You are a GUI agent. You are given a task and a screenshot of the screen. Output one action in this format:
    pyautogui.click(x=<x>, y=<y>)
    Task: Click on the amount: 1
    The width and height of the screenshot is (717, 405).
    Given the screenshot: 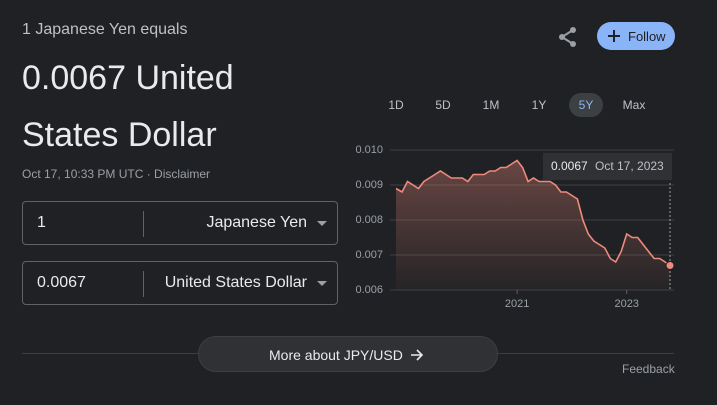 What is the action you would take?
    pyautogui.click(x=41, y=222)
    